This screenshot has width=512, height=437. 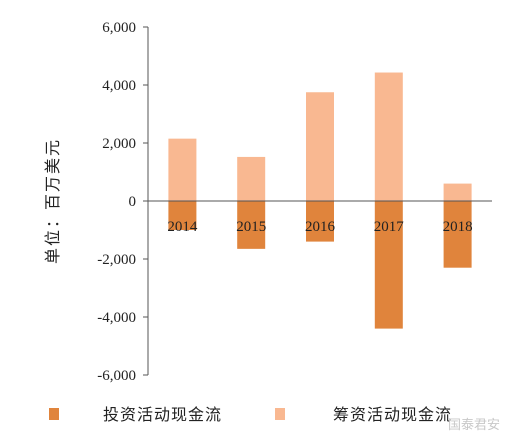 What do you see at coordinates (116, 376) in the screenshot?
I see `y-tick-label: -6,000` at bounding box center [116, 376].